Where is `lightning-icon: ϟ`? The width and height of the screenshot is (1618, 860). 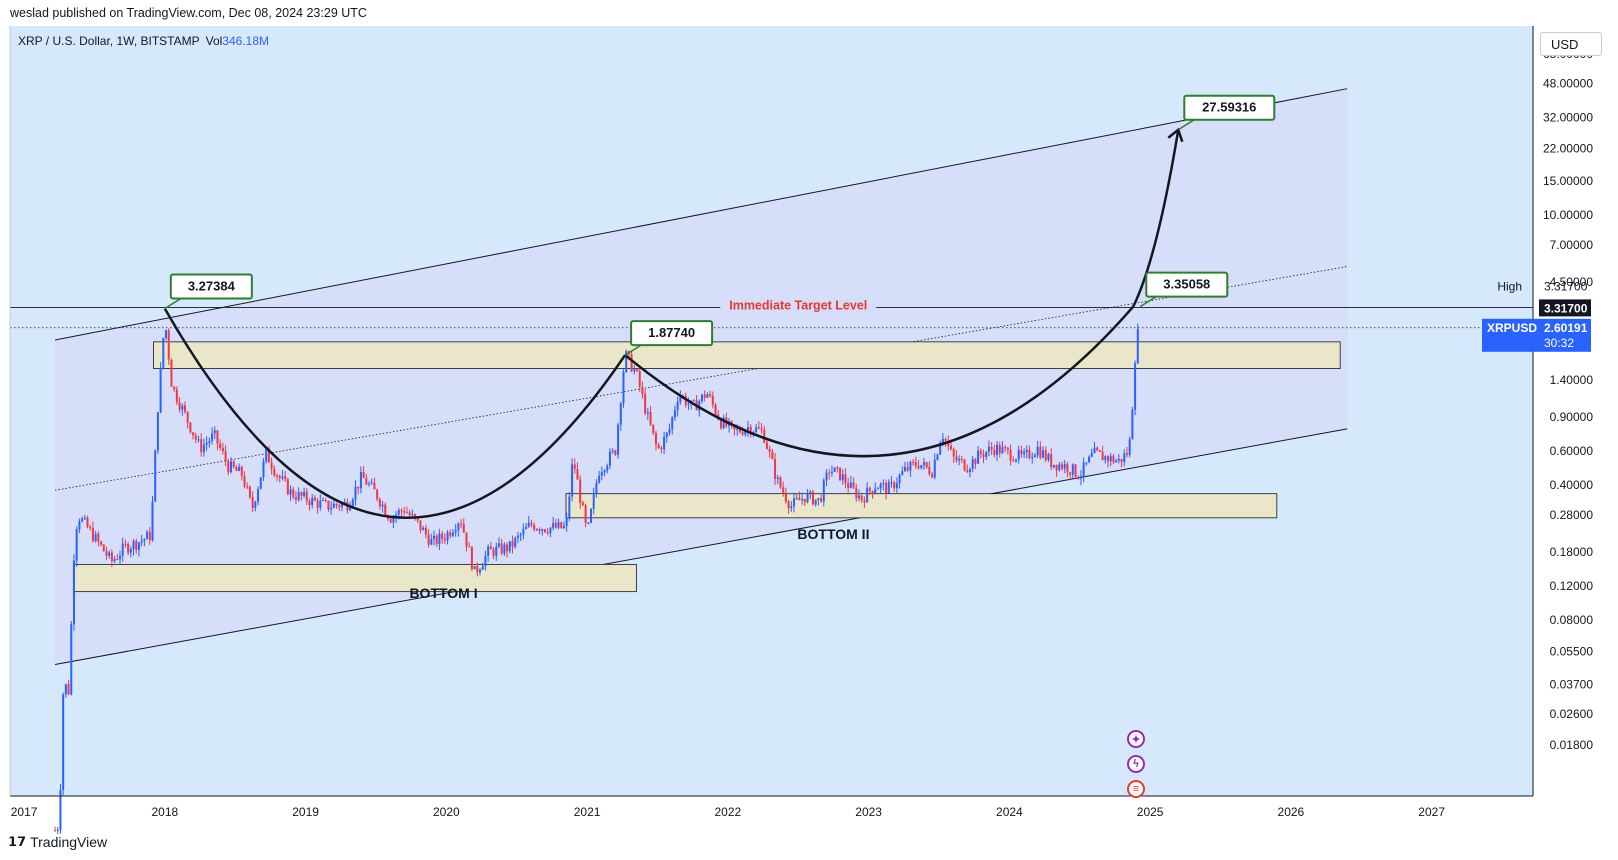
lightning-icon: ϟ is located at coordinates (1136, 764).